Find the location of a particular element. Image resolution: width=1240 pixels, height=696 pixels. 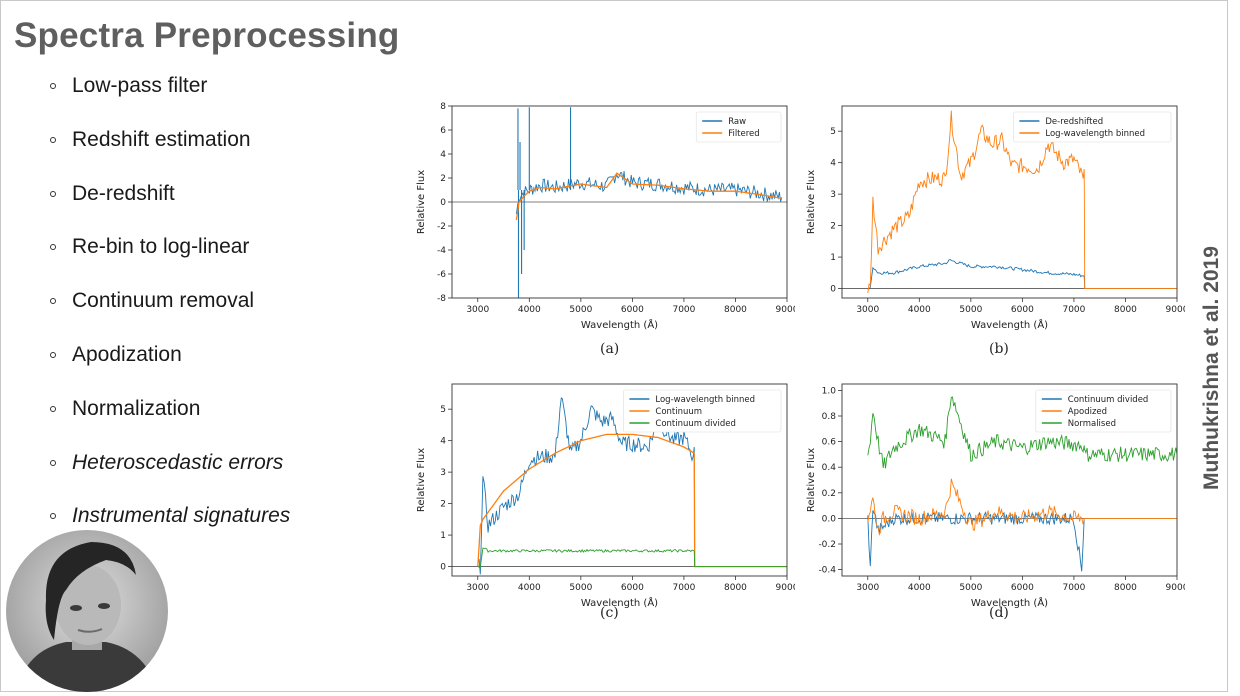

y-tick-label: 0.6 is located at coordinates (829, 443).